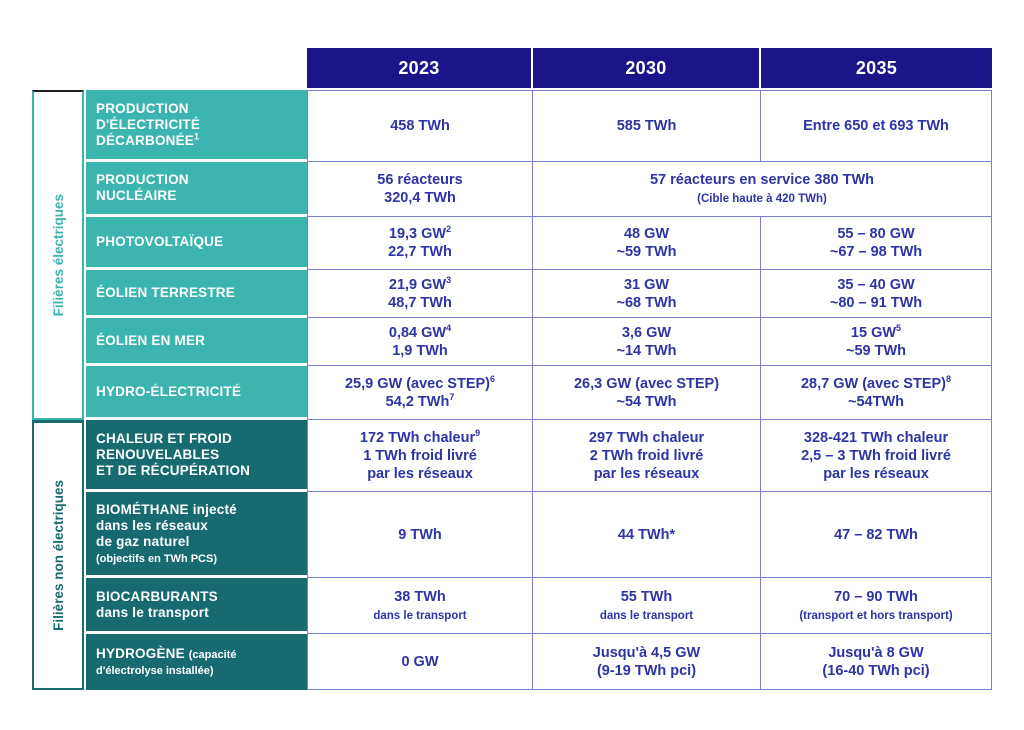 The height and width of the screenshot is (730, 1024). I want to click on cell-text: ~14 TWh, so click(646, 350).